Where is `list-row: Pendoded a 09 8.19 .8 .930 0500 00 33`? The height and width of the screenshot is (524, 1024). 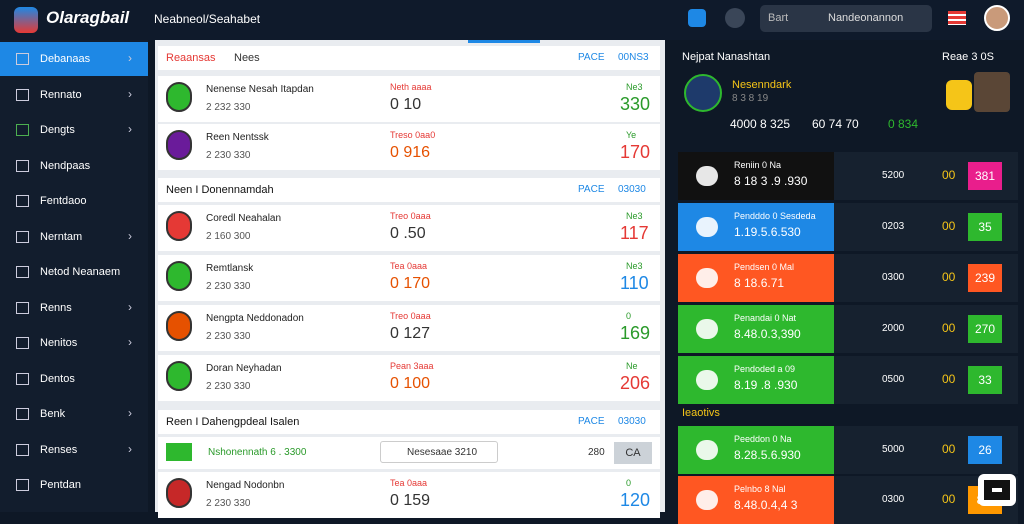
list-row: Pendoded a 09 8.19 .8 .930 0500 00 33 is located at coordinates (848, 380).